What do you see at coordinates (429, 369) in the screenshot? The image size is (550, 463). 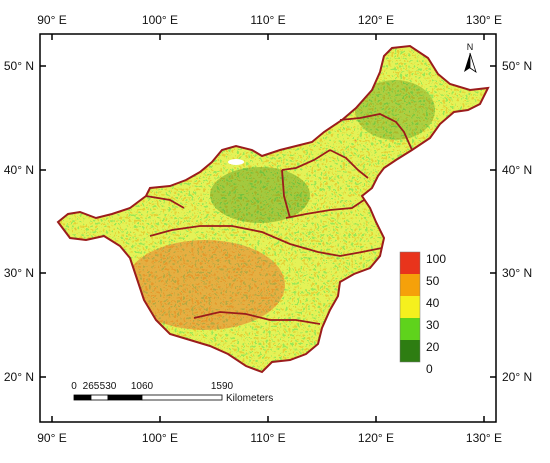 I see `legend-label: 0` at bounding box center [429, 369].